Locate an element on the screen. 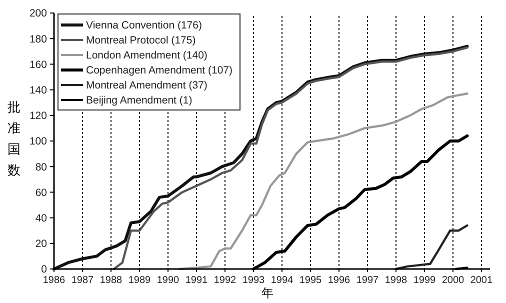 Image resolution: width=506 pixels, height=303 pixels. x-tick-label: 1989 is located at coordinates (140, 280).